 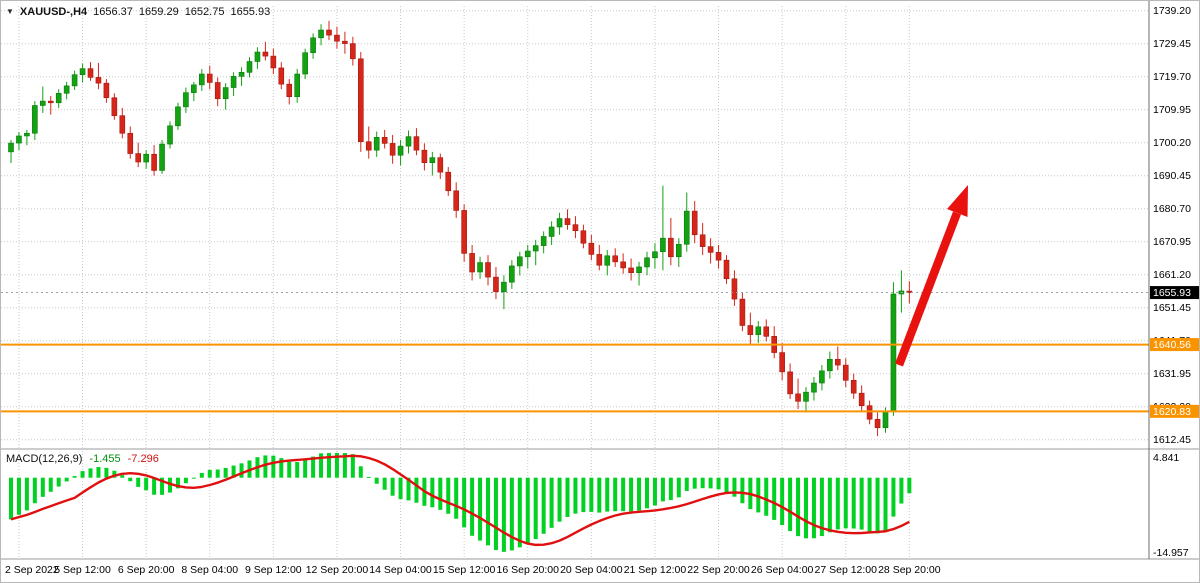 I want to click on ohlc-close-value: 1655.93, so click(x=250, y=12).